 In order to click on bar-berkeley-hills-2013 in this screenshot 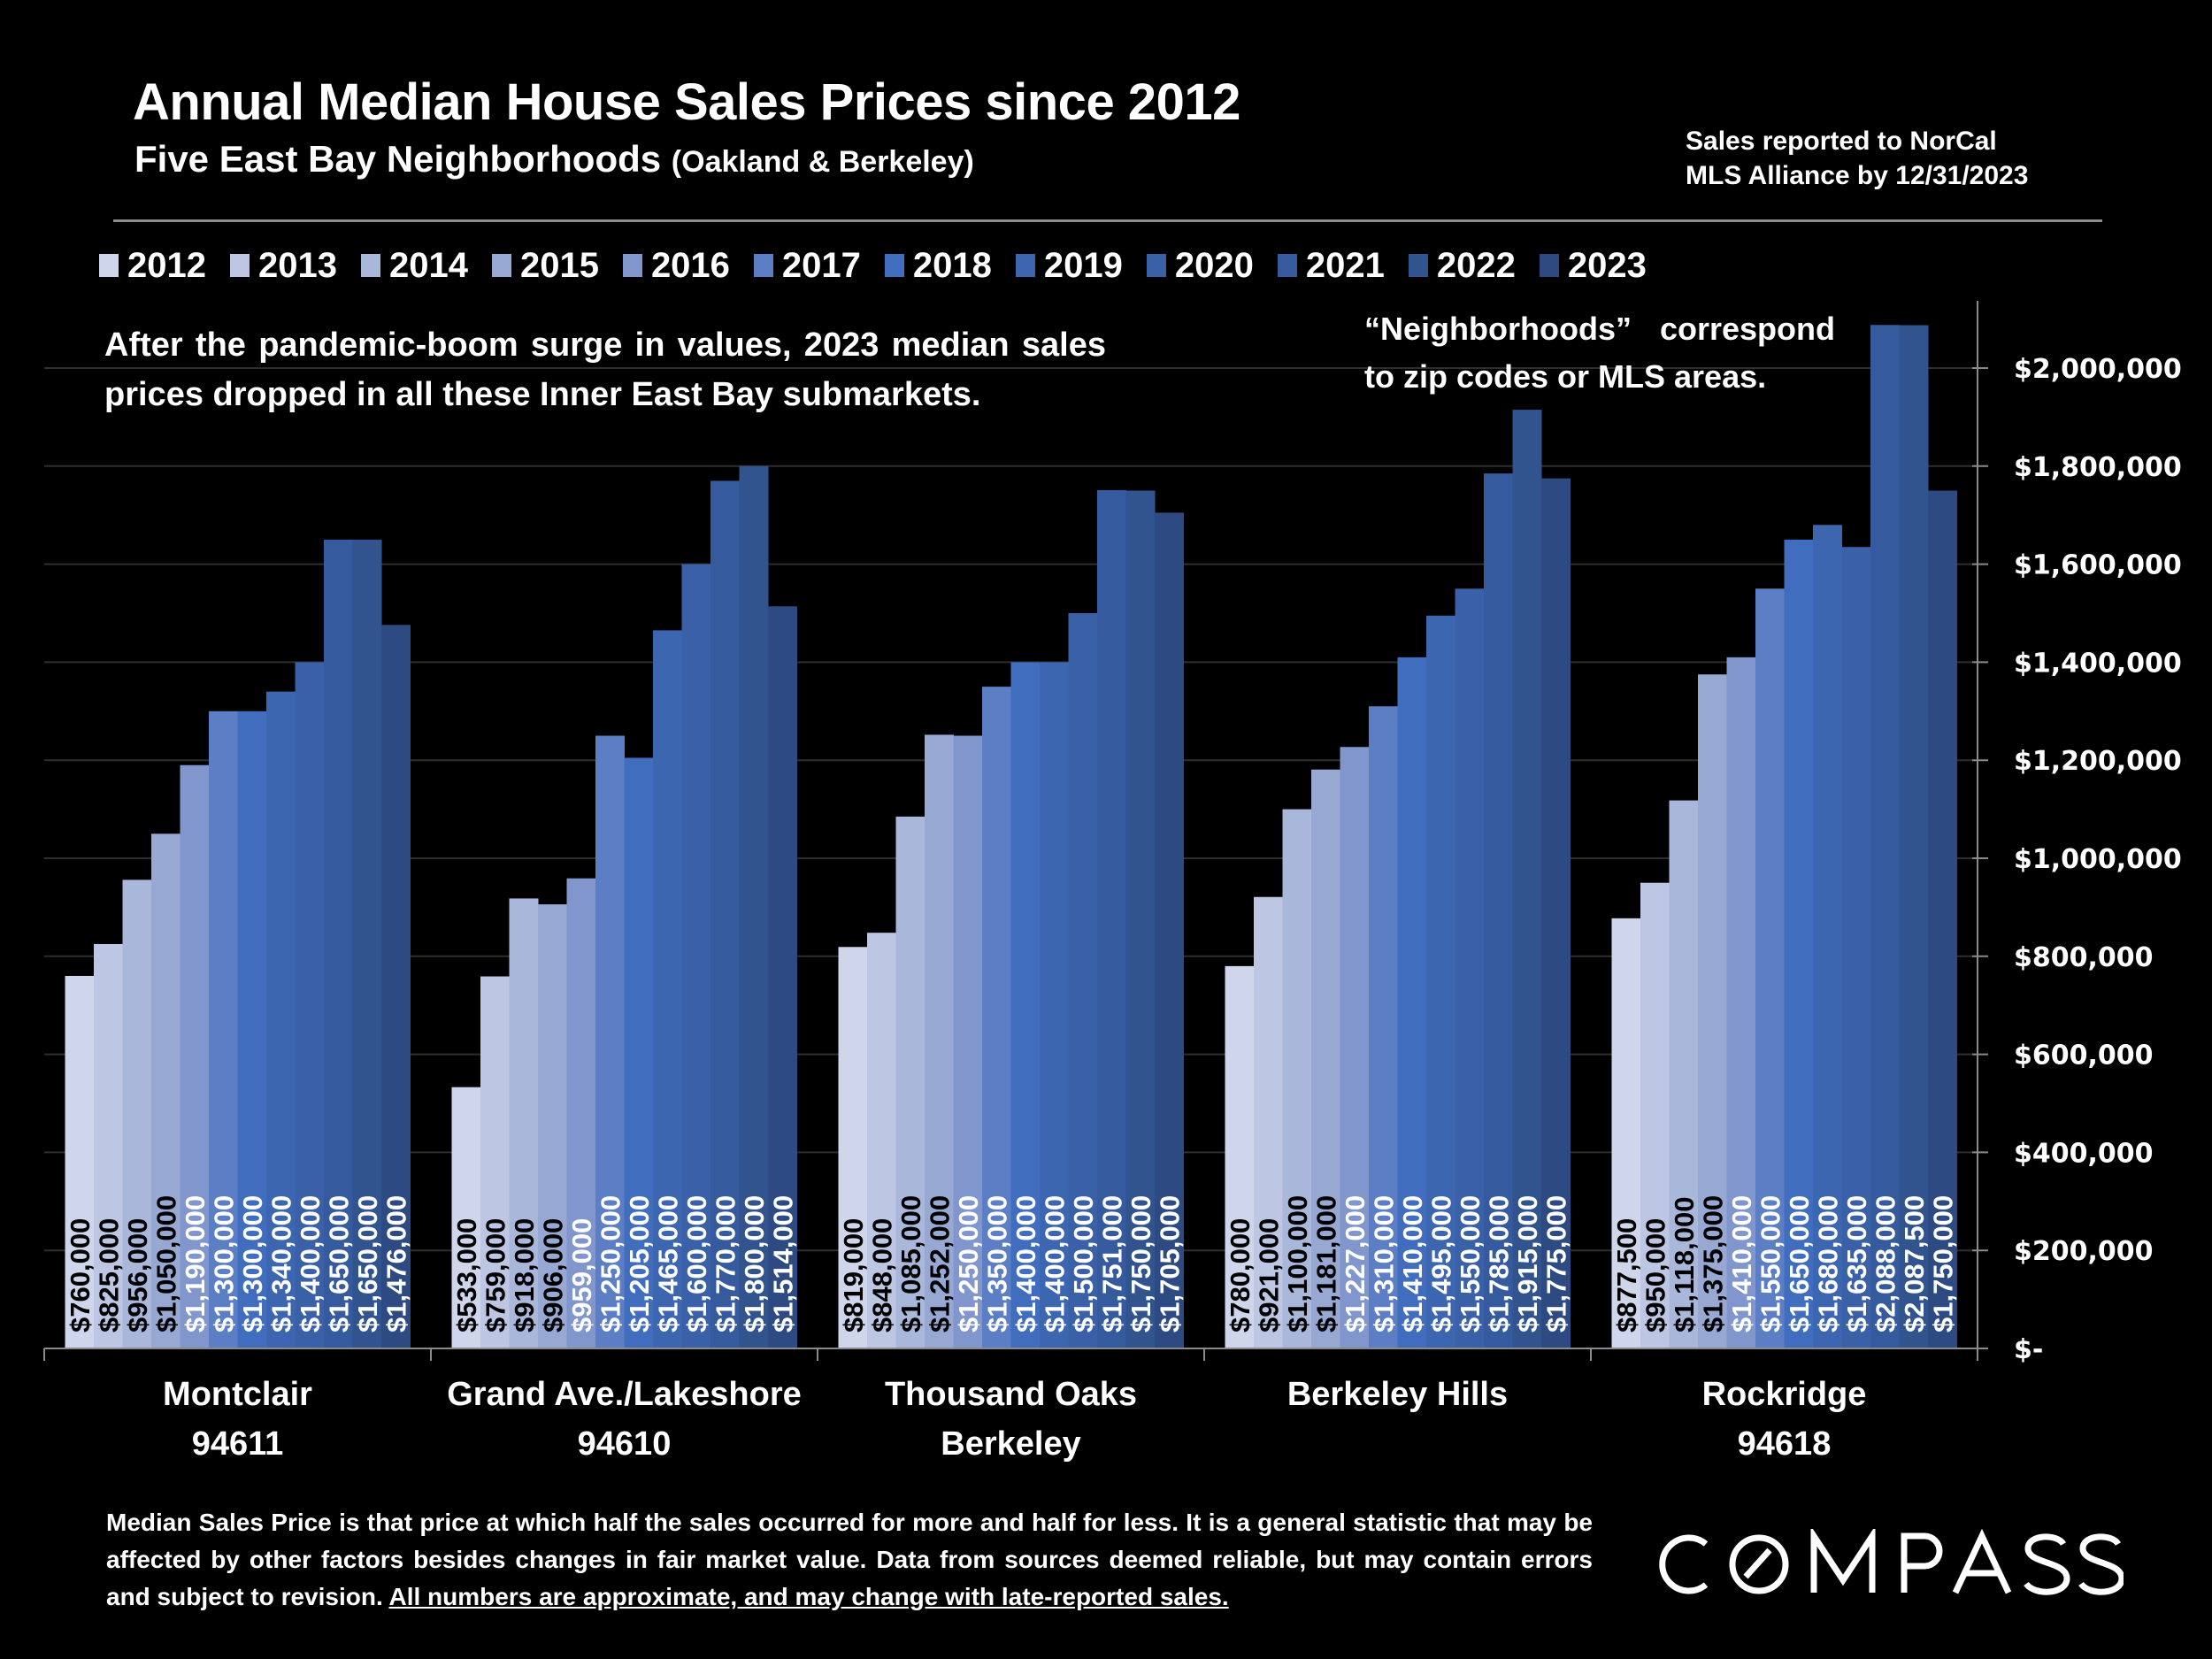, I will do `click(1269, 1122)`.